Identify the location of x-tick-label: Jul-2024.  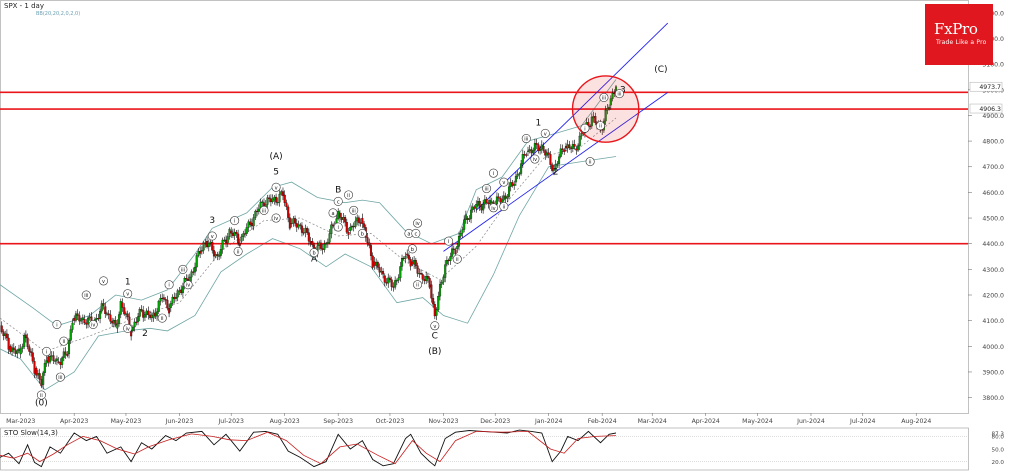
(862, 421).